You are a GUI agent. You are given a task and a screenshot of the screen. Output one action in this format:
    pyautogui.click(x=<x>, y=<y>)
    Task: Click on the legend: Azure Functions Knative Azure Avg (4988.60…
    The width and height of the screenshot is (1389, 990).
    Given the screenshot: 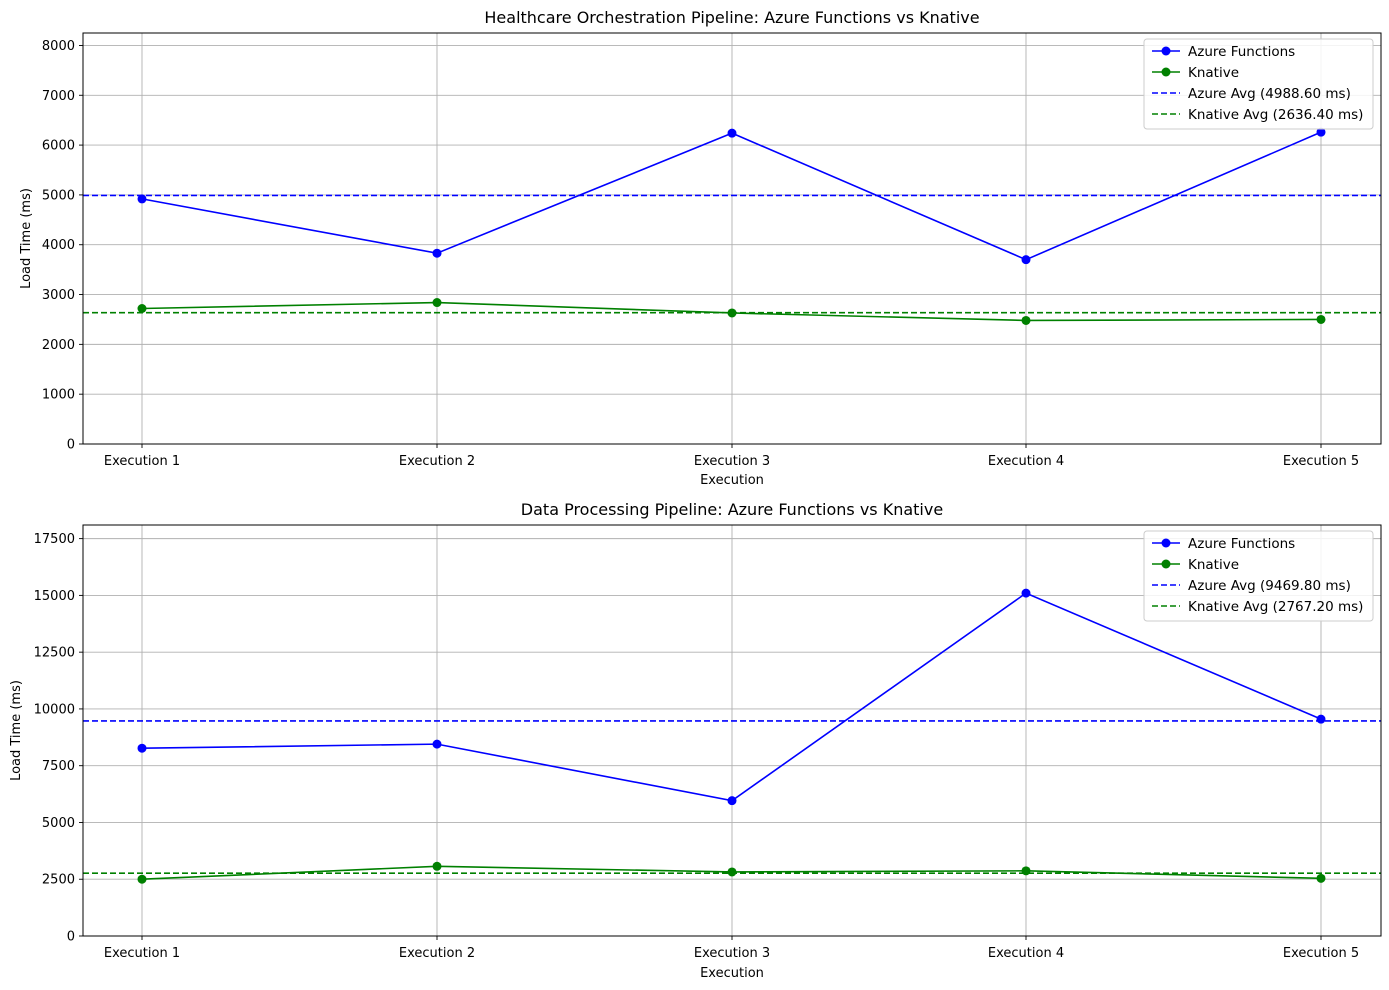 What is the action you would take?
    pyautogui.click(x=1258, y=84)
    